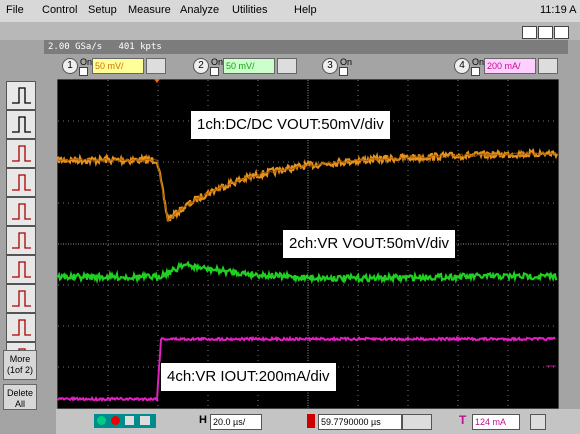 The width and height of the screenshot is (580, 434). Describe the element at coordinates (19, 370) in the screenshot. I see `more-label: (1of 2)` at that location.